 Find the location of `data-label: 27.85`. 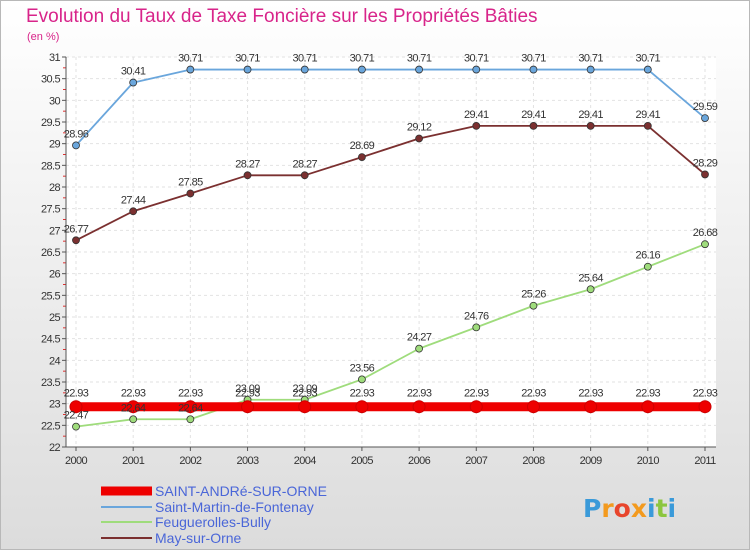

data-label: 27.85 is located at coordinates (190, 183).